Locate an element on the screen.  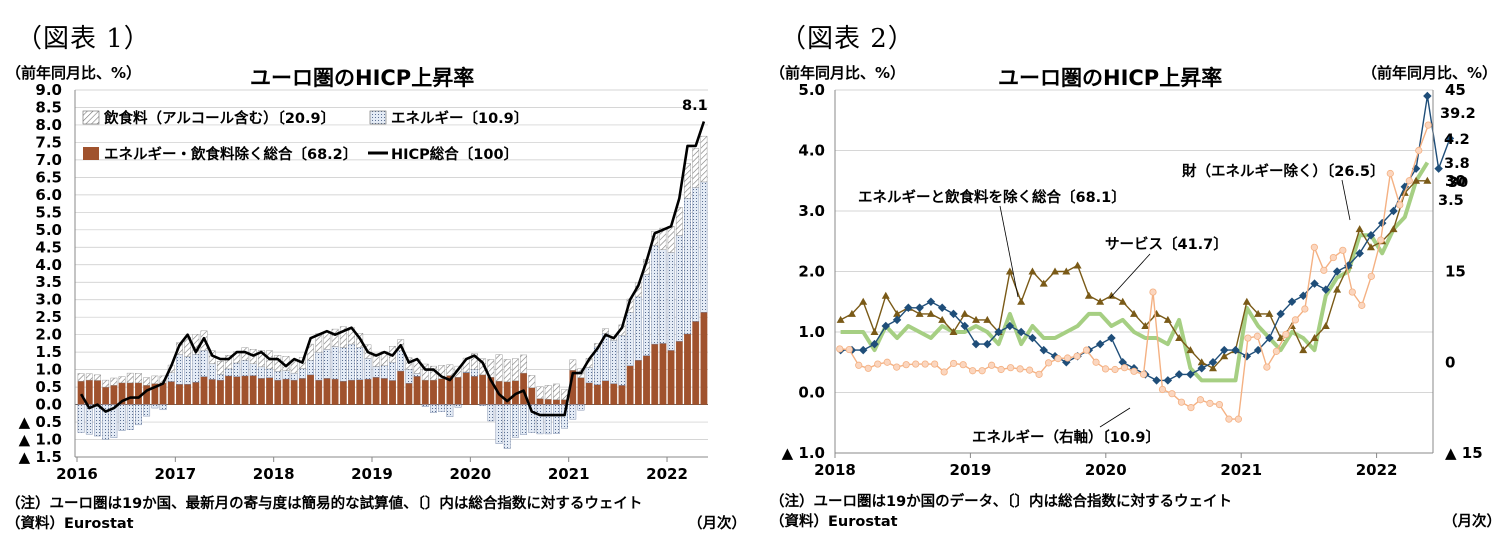
y-left-tick-label: 4.0 is located at coordinates (811, 151).